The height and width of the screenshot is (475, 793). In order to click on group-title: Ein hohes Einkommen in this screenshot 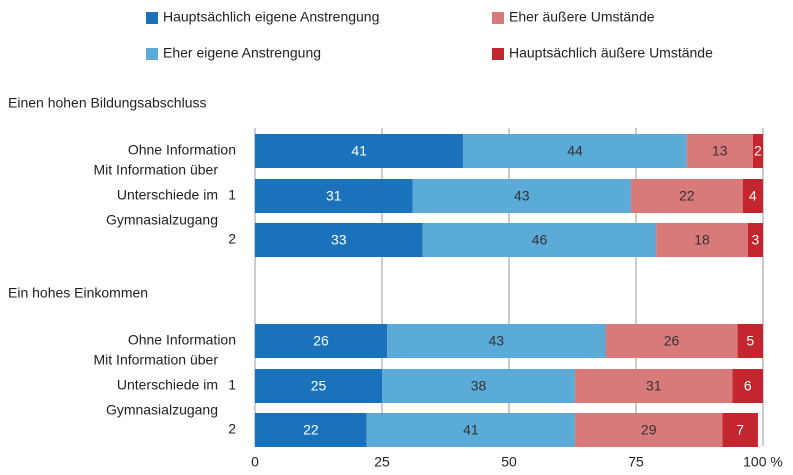, I will do `click(78, 293)`.